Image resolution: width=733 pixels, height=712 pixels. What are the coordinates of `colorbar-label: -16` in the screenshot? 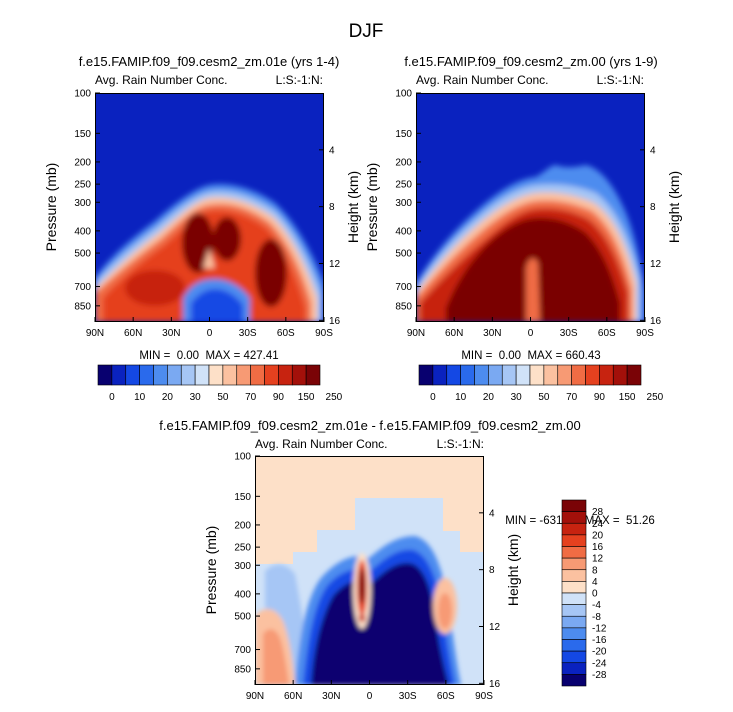 It's located at (599, 640).